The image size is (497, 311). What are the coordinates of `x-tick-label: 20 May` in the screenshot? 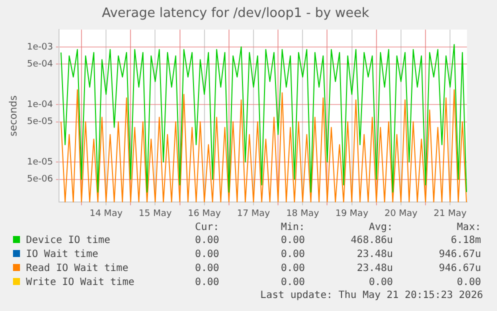 It's located at (401, 213).